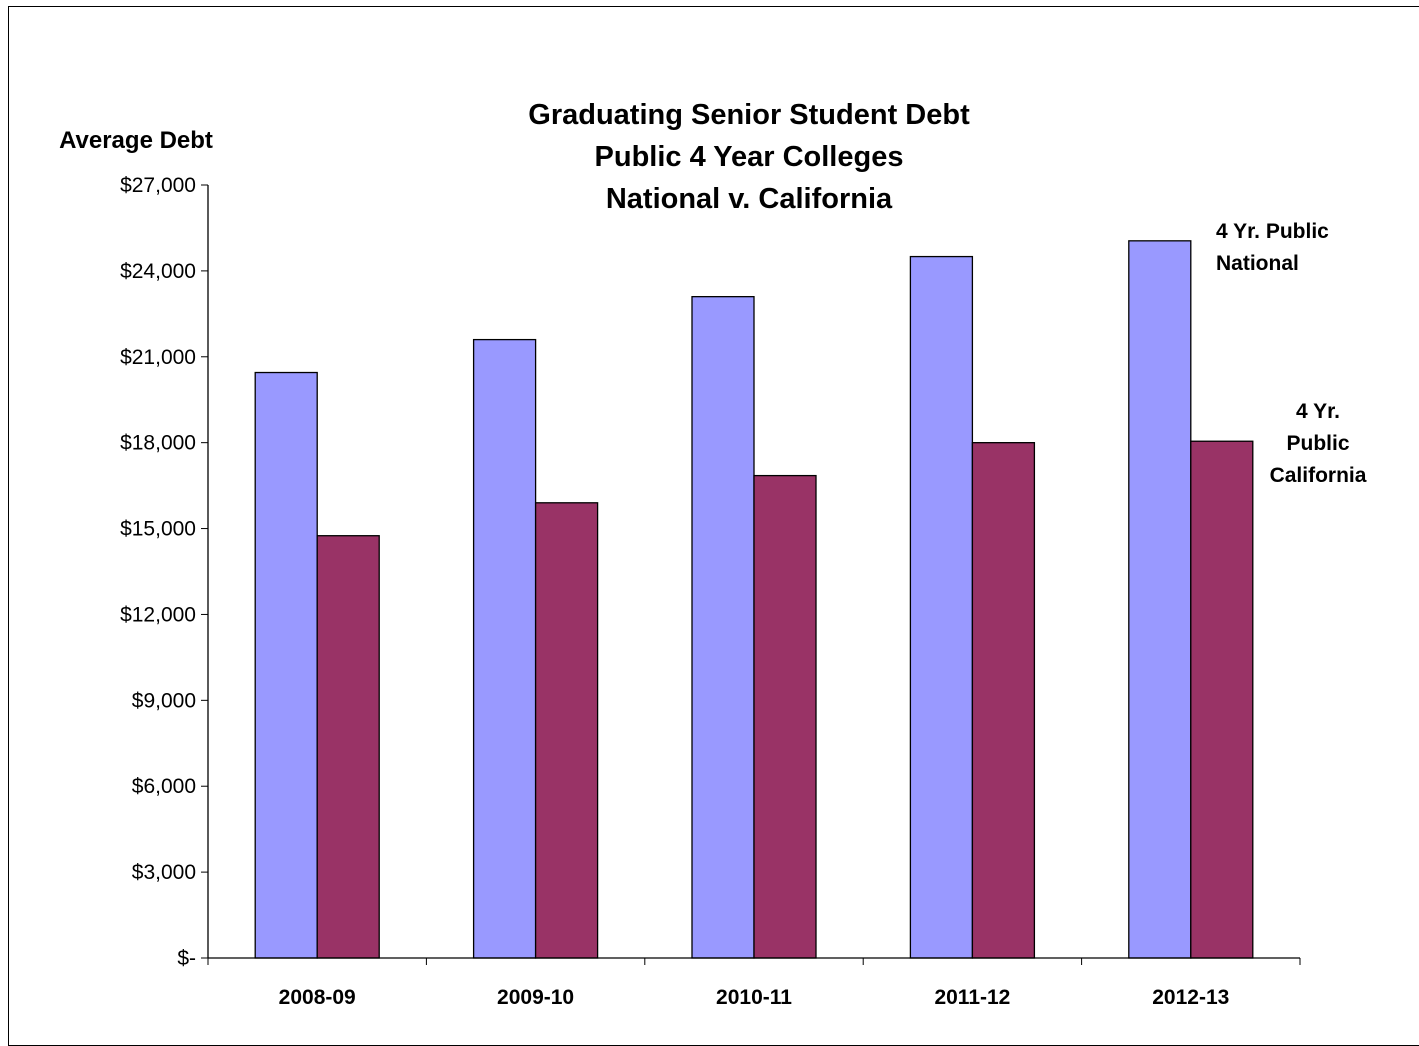  What do you see at coordinates (749, 115) in the screenshot?
I see `chart-title-line-1: Graduating Senior Student Debt` at bounding box center [749, 115].